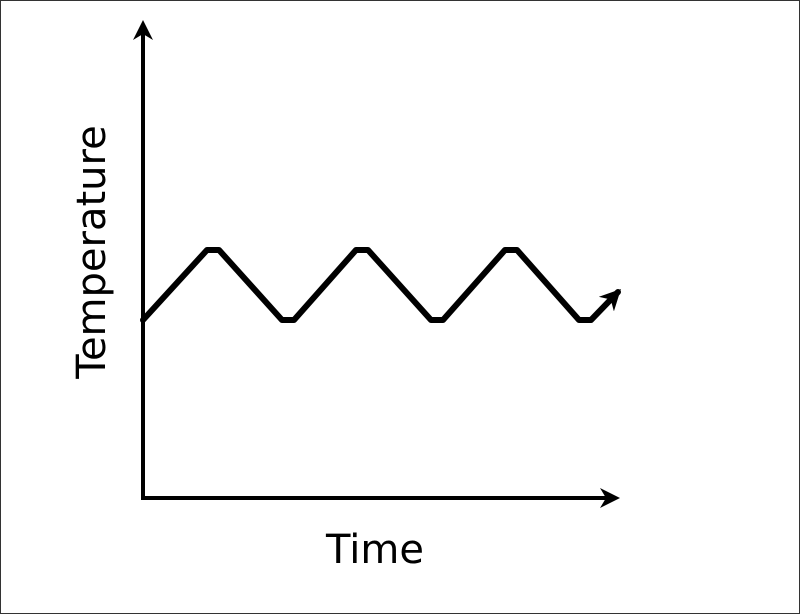 The image size is (800, 614). Describe the element at coordinates (380, 285) in the screenshot. I see `temperature-line` at that location.